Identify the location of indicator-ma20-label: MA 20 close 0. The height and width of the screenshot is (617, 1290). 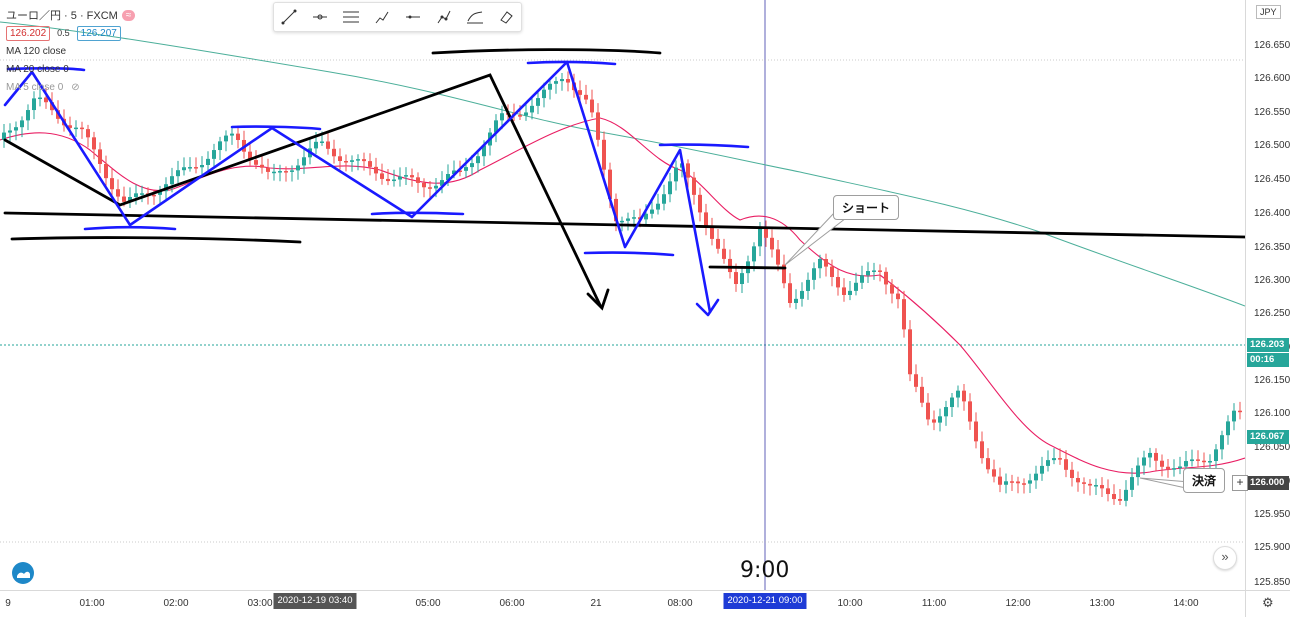
(37, 69).